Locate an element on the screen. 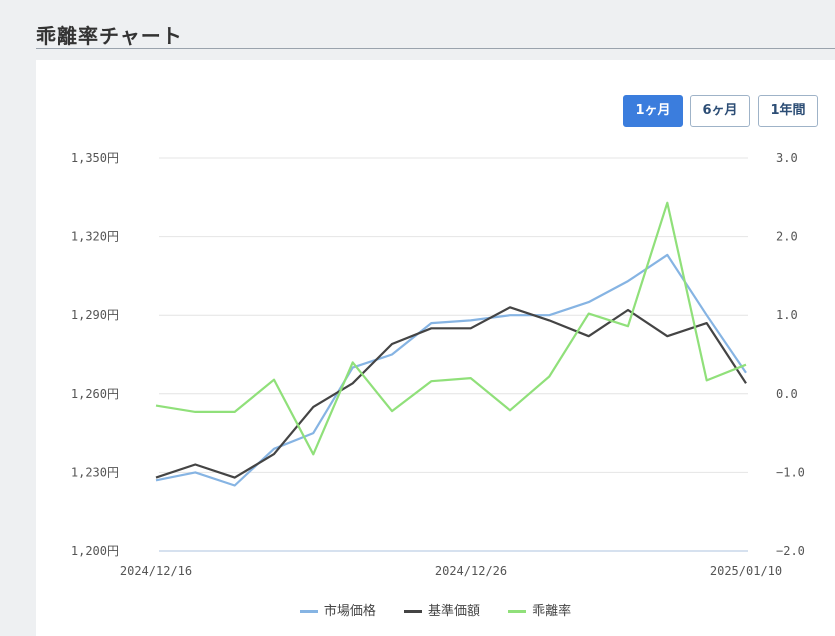  y-right-tick-label: 0.0 is located at coordinates (787, 394).